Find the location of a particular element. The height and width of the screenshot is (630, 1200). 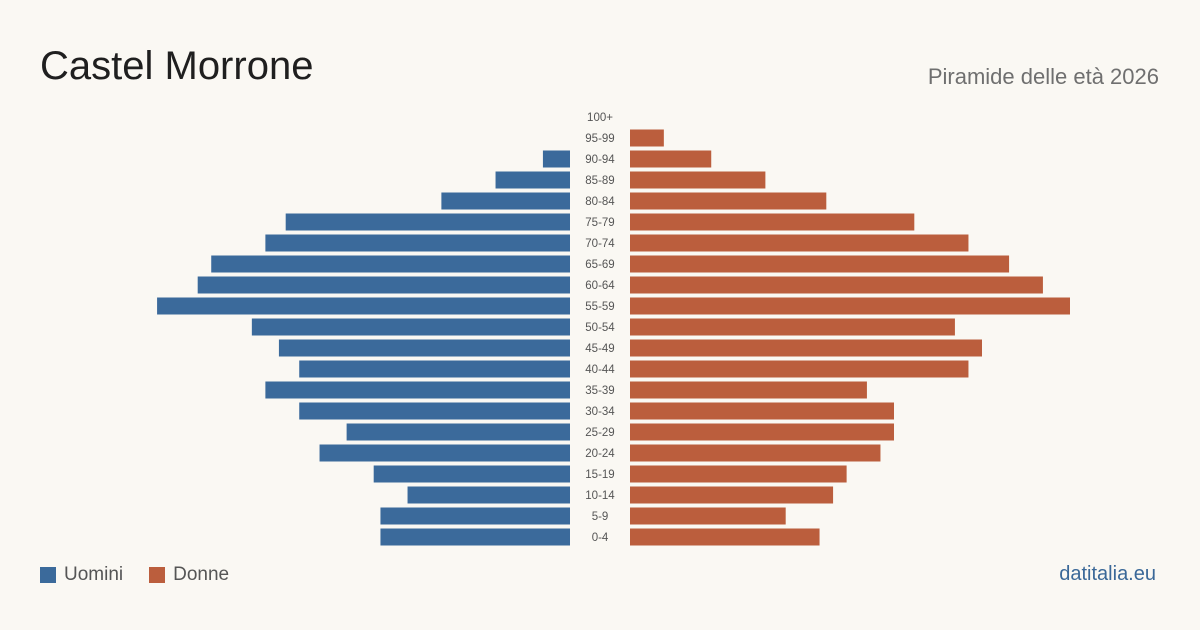

age-label-80-84: 80-84 is located at coordinates (600, 202).